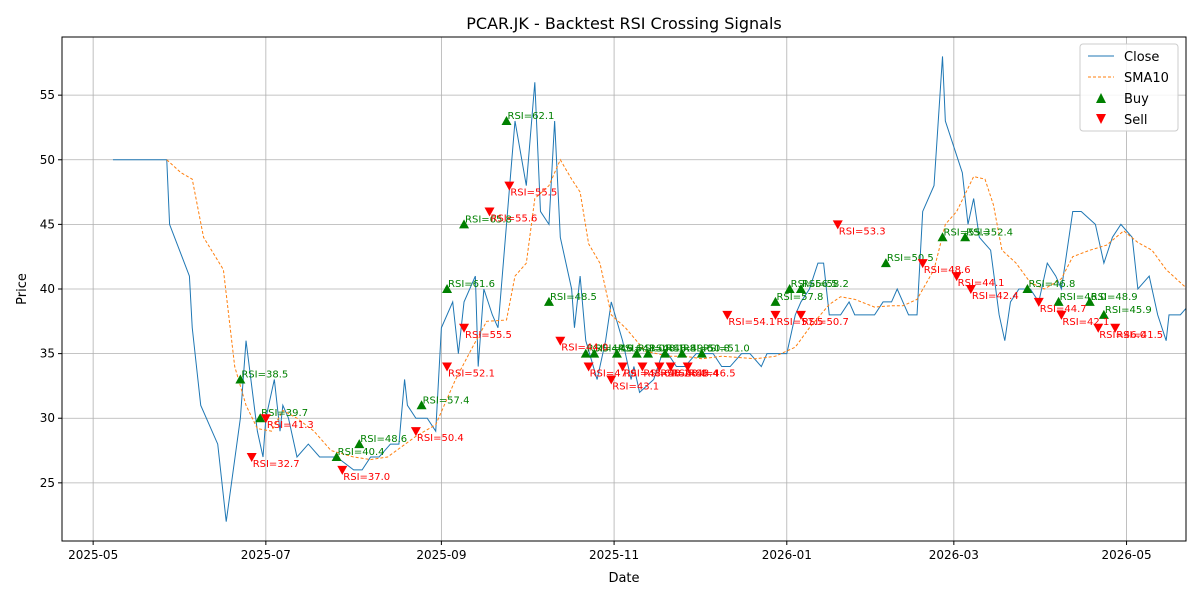 This screenshot has width=1200, height=600. Describe the element at coordinates (1146, 78) in the screenshot. I see `legend-sma10-label: SMA10` at that location.